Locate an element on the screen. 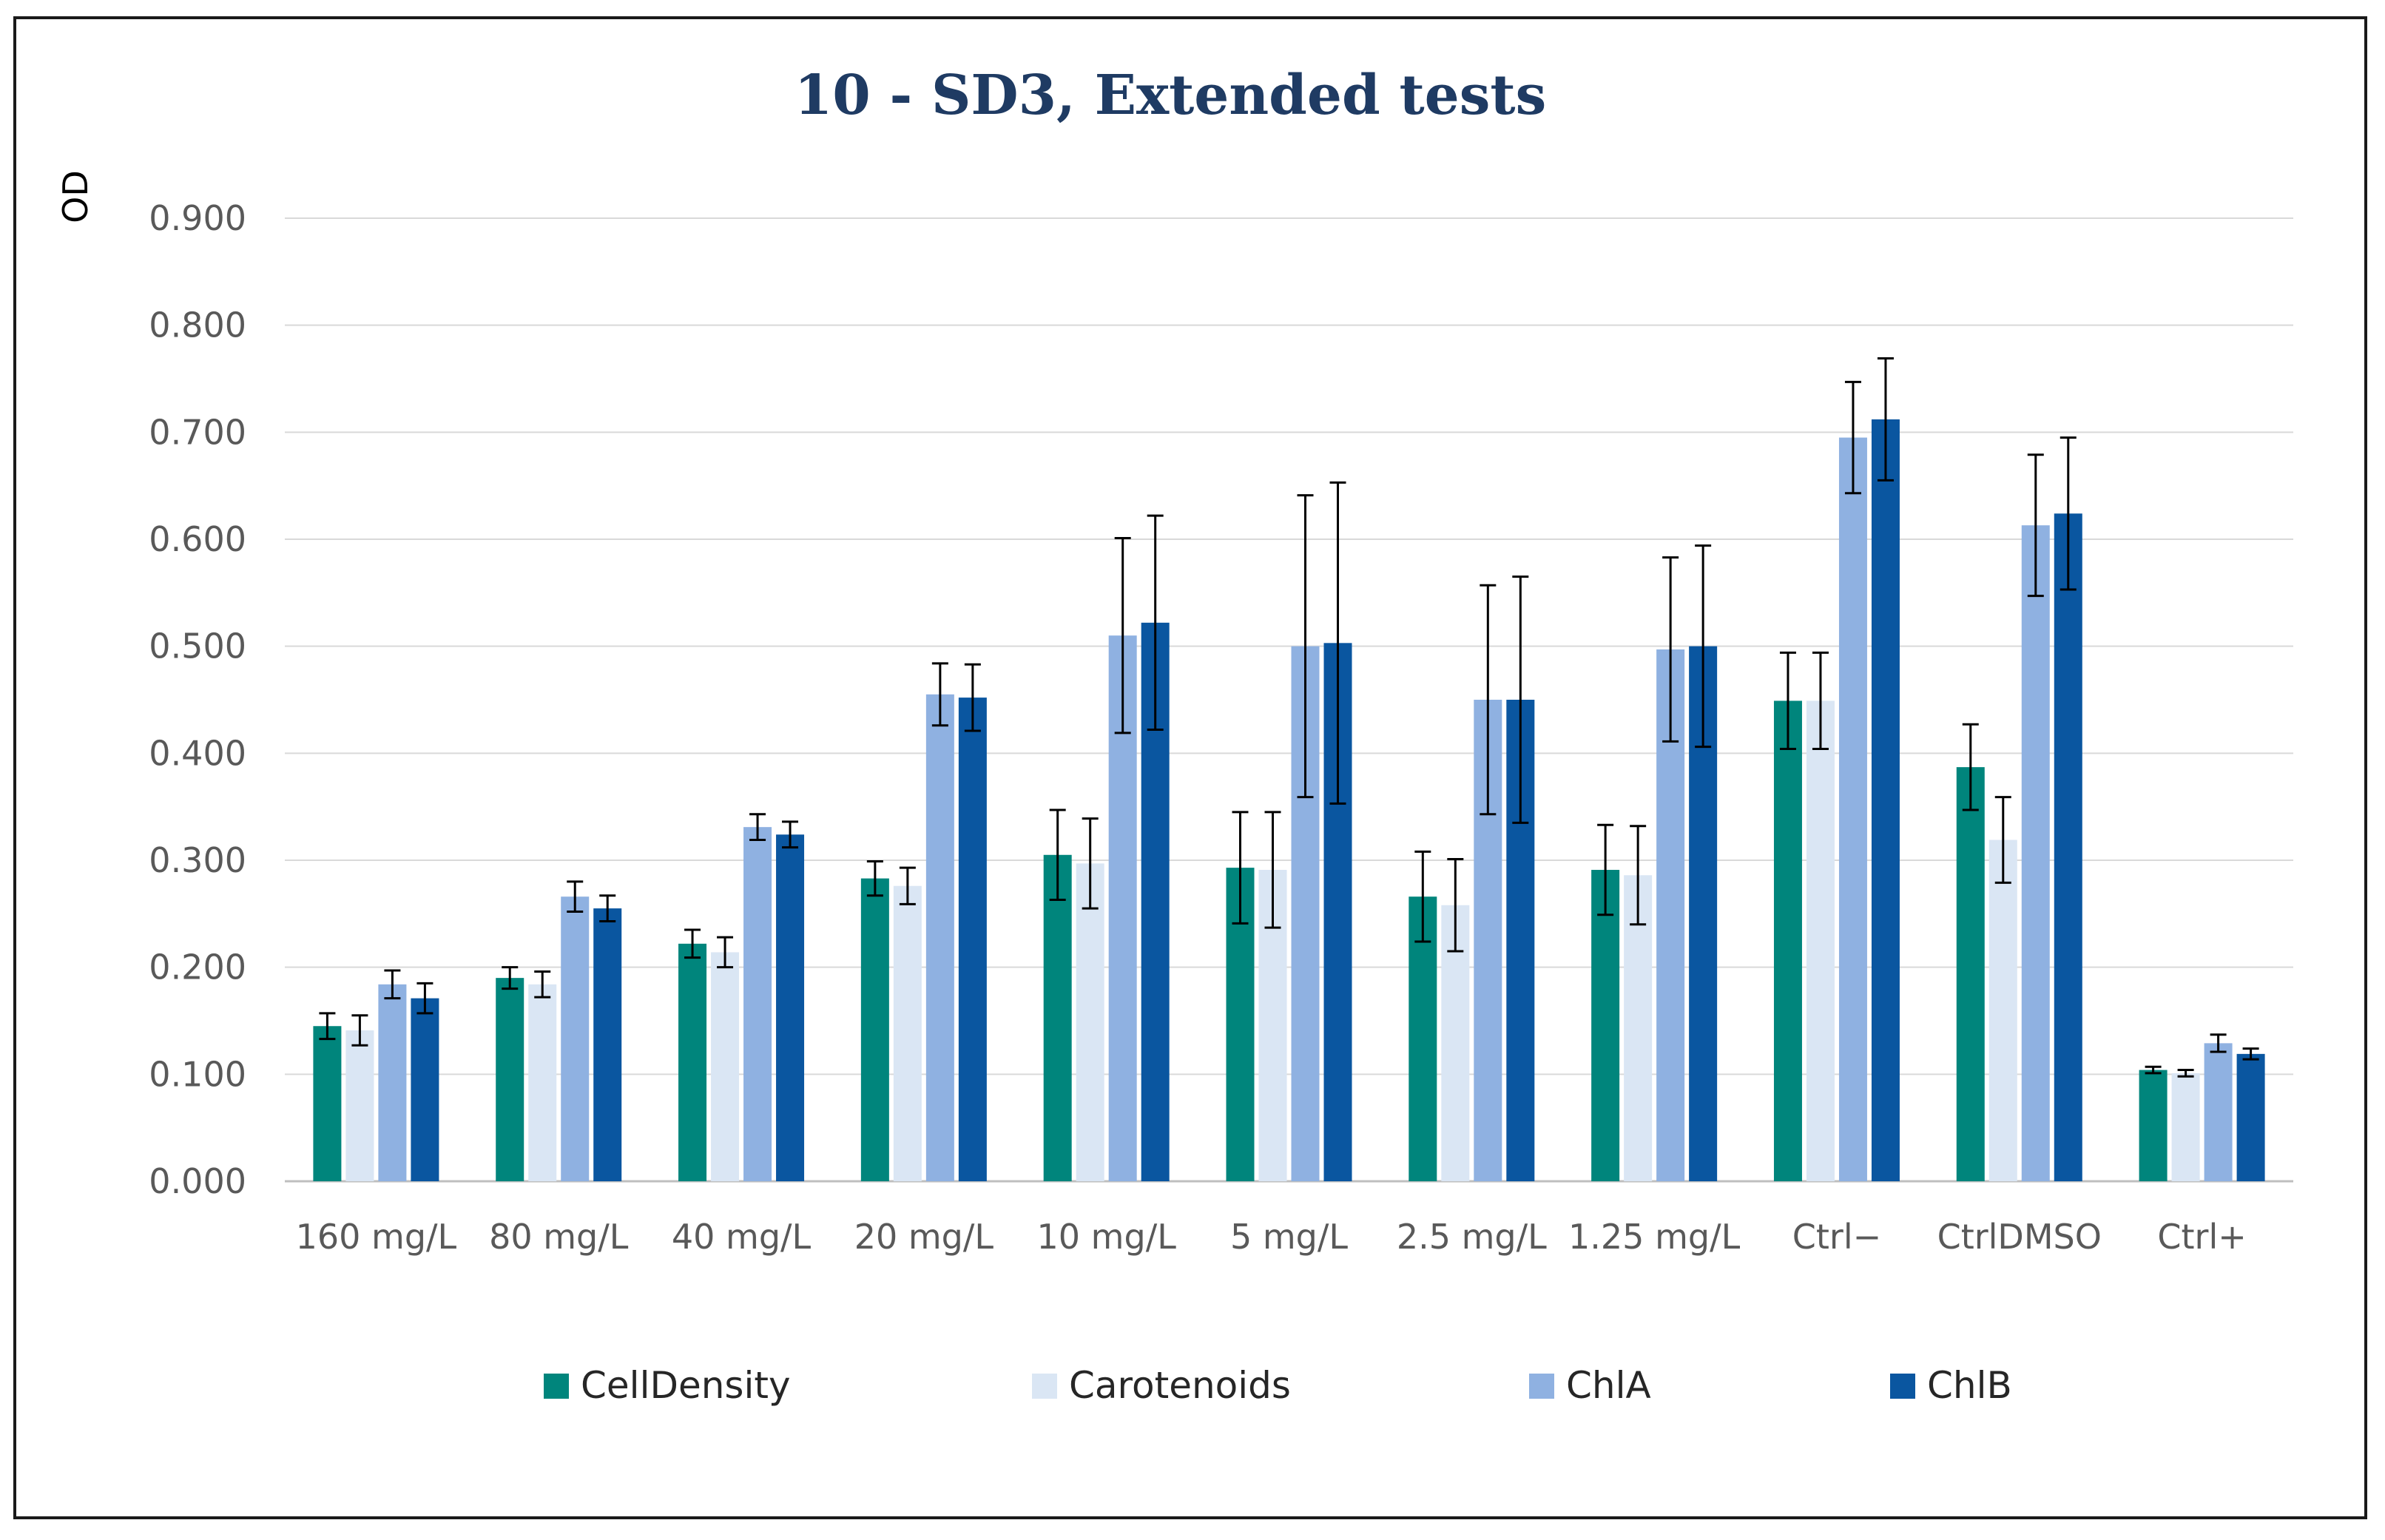  x-tick-label: 1.25 mg/L is located at coordinates (1654, 1237).